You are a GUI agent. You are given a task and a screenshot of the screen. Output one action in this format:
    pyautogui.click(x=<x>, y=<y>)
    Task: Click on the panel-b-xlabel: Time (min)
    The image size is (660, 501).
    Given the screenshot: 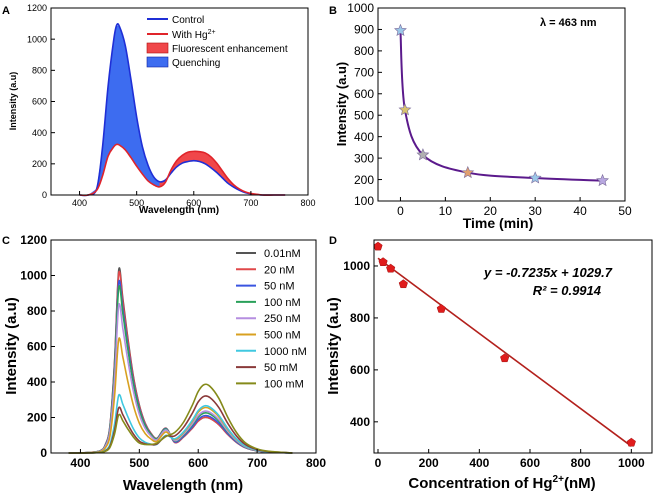 What is the action you would take?
    pyautogui.click(x=498, y=223)
    